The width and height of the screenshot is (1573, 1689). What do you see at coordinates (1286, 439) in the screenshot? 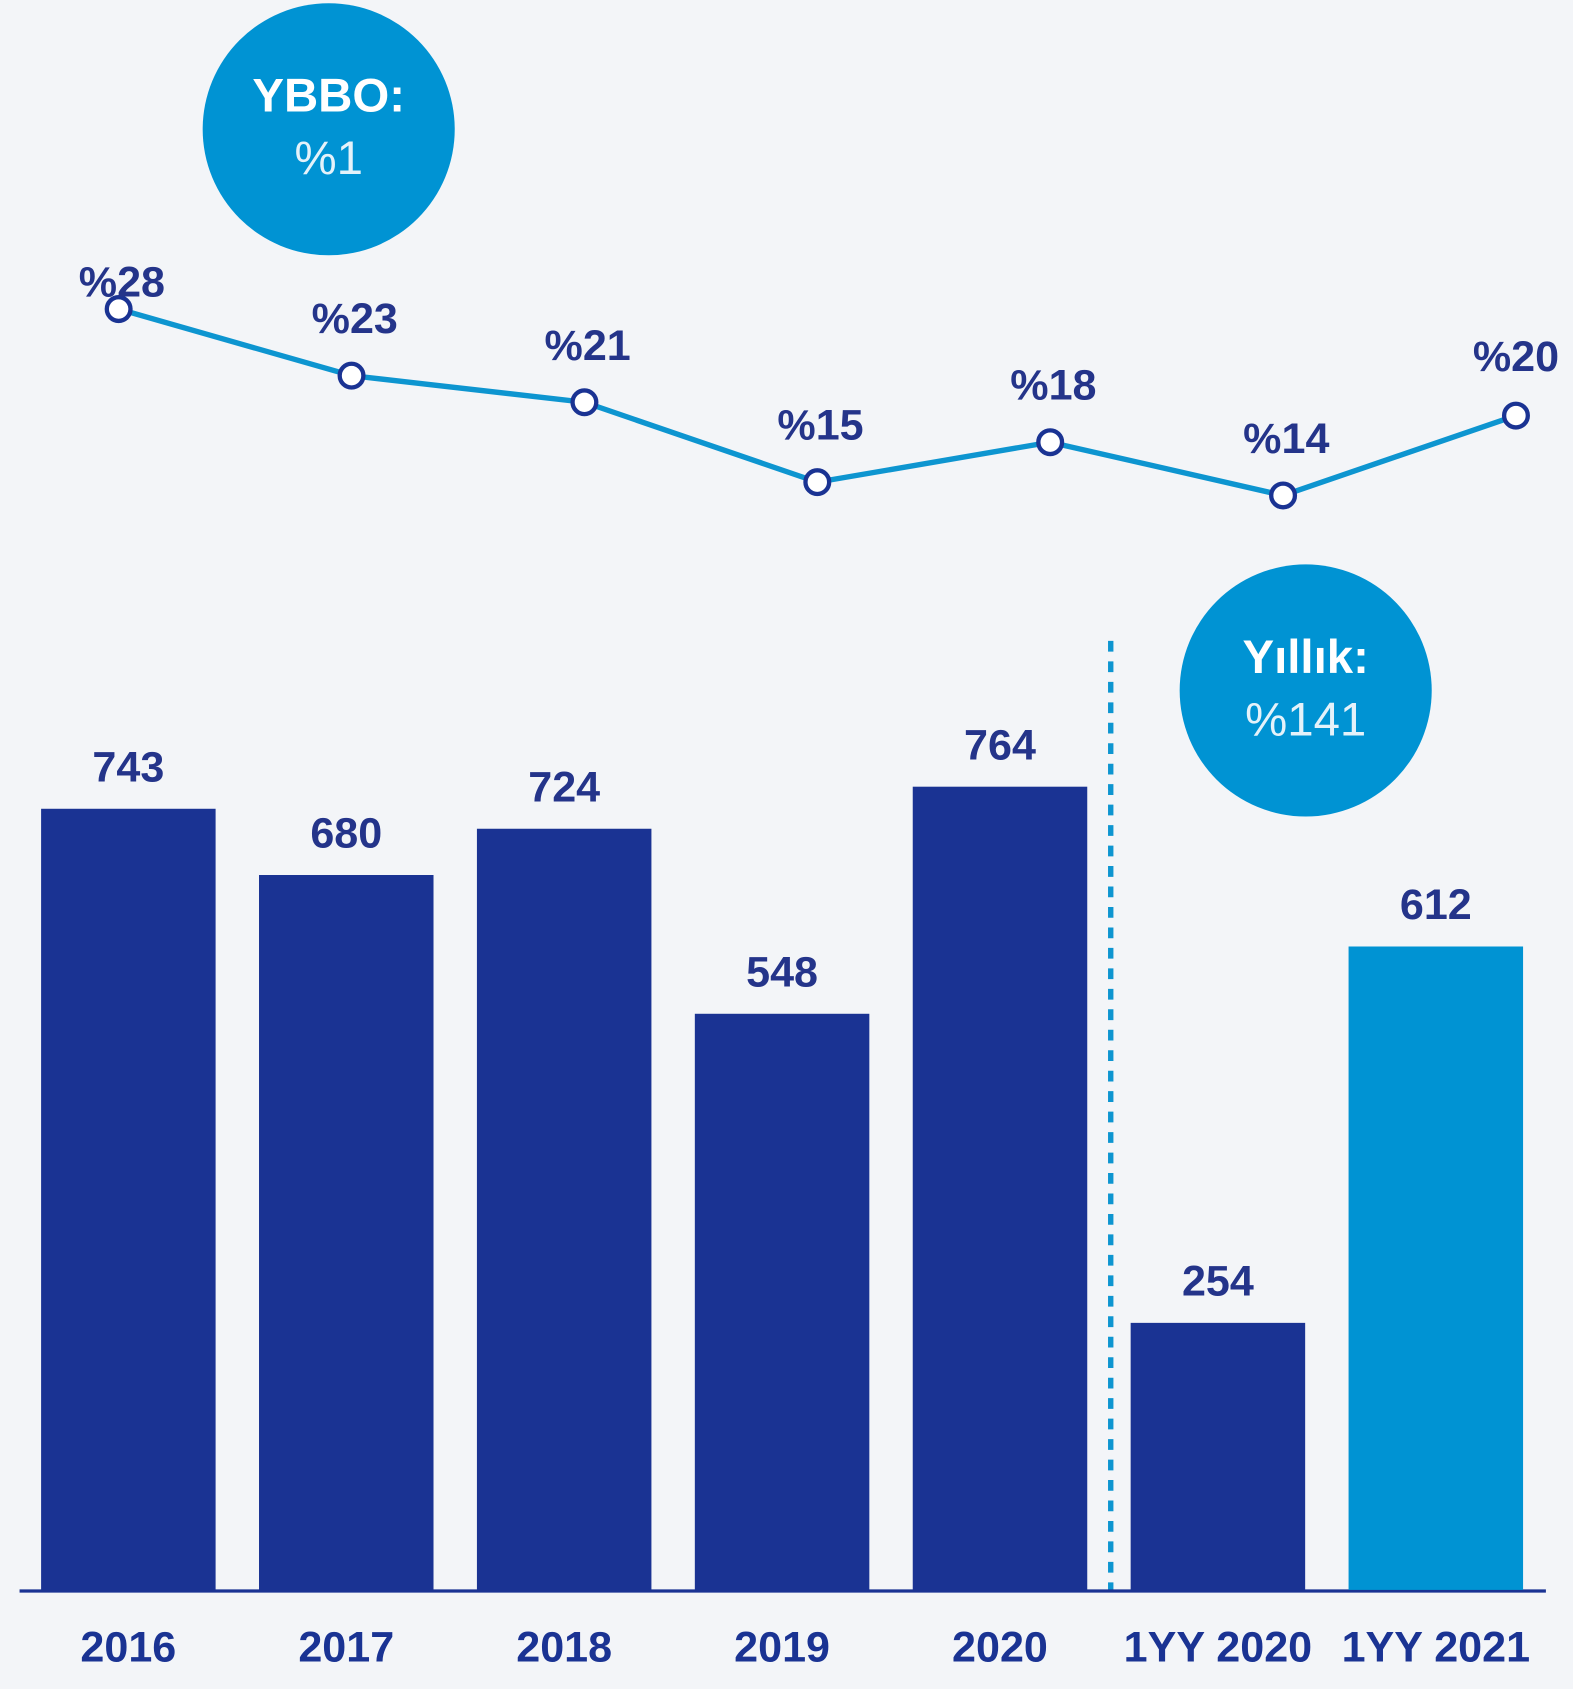
I see `line-value-label: %14` at bounding box center [1286, 439].